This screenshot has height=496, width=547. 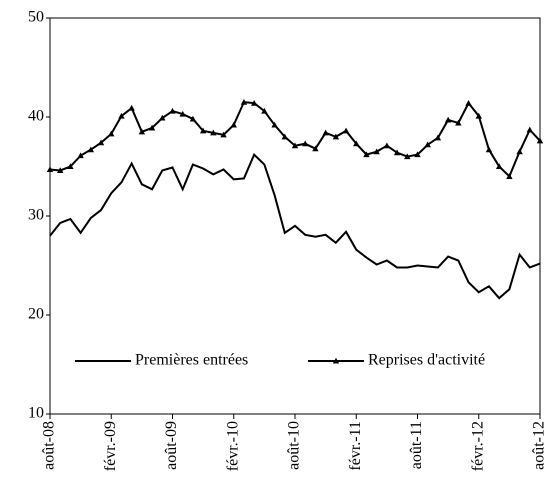 I want to click on x-tick-label: août-09, so click(x=171, y=445).